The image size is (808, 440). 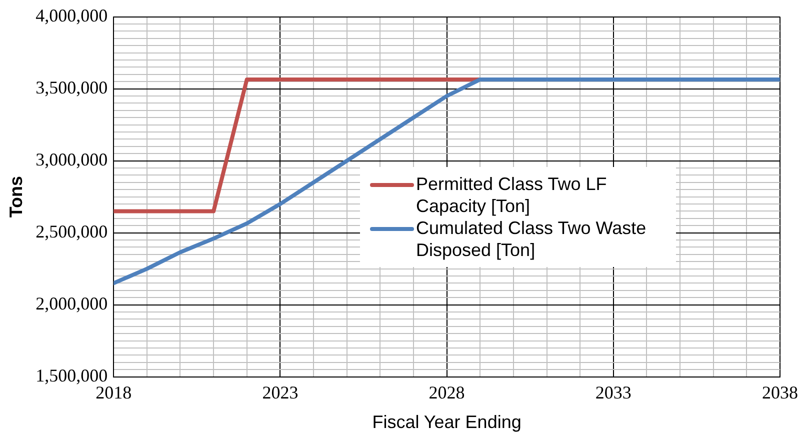 What do you see at coordinates (72, 160) in the screenshot?
I see `y-tick-label: 3,000,000` at bounding box center [72, 160].